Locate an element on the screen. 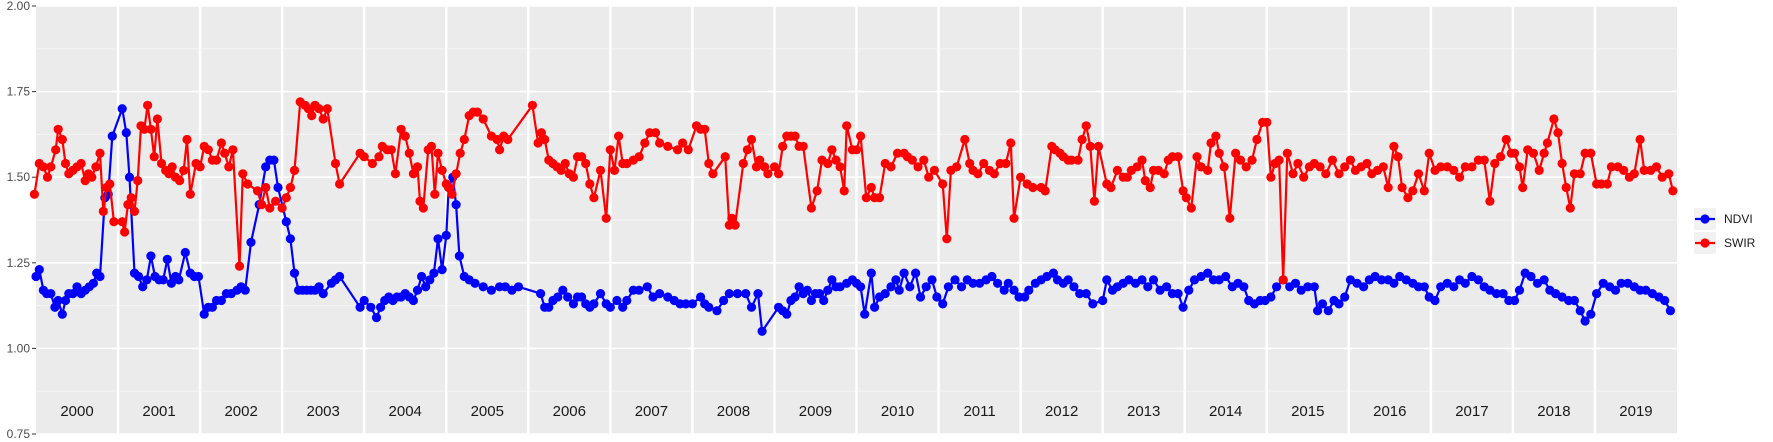  year-label: 2008 is located at coordinates (733, 411).